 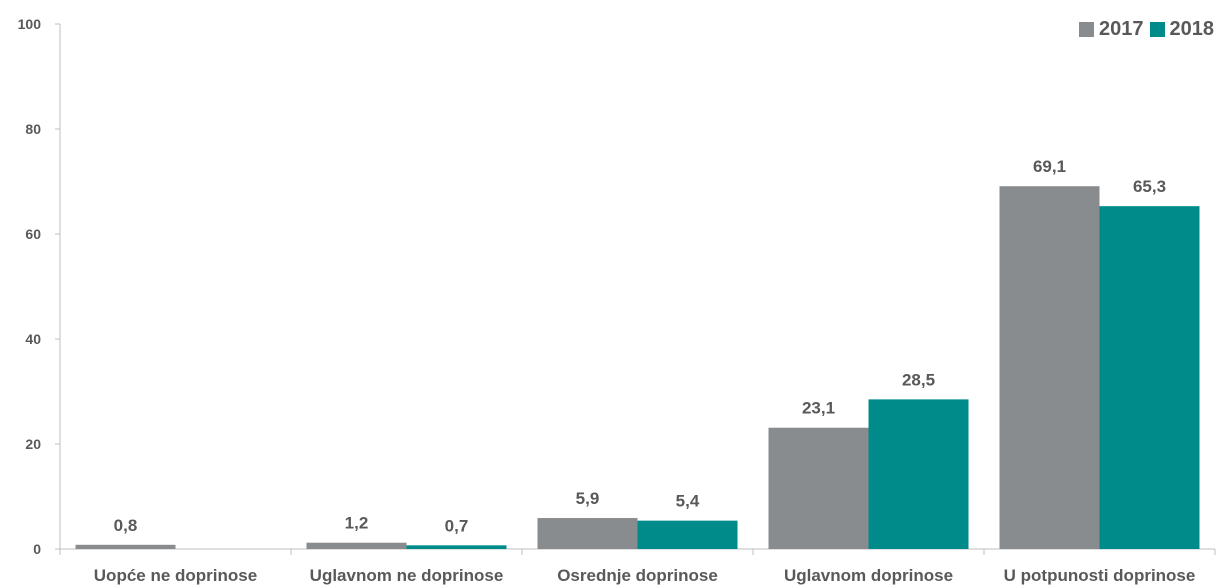 What do you see at coordinates (637, 575) in the screenshot?
I see `x-category-label: Osrednje doprinose` at bounding box center [637, 575].